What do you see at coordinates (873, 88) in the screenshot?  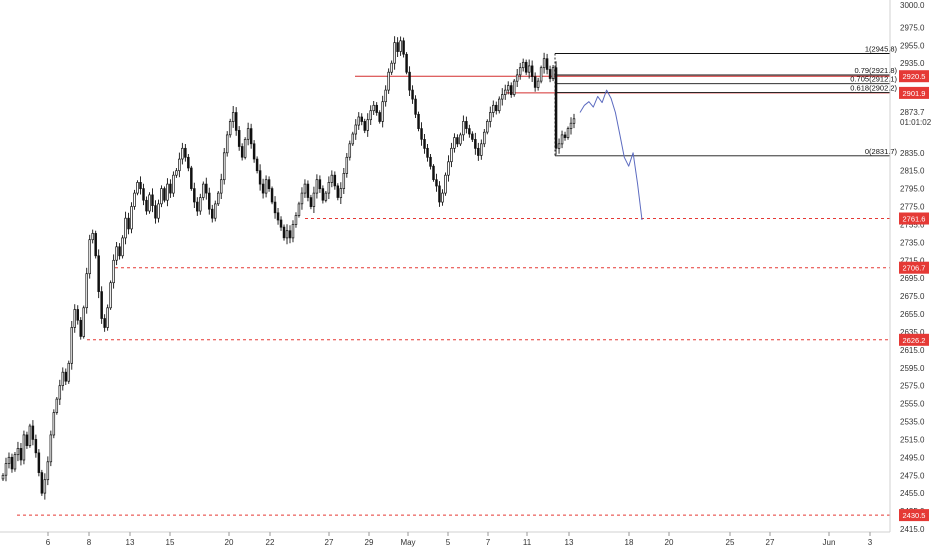 I see `fib-level-label: 0.618(2902.2)` at bounding box center [873, 88].